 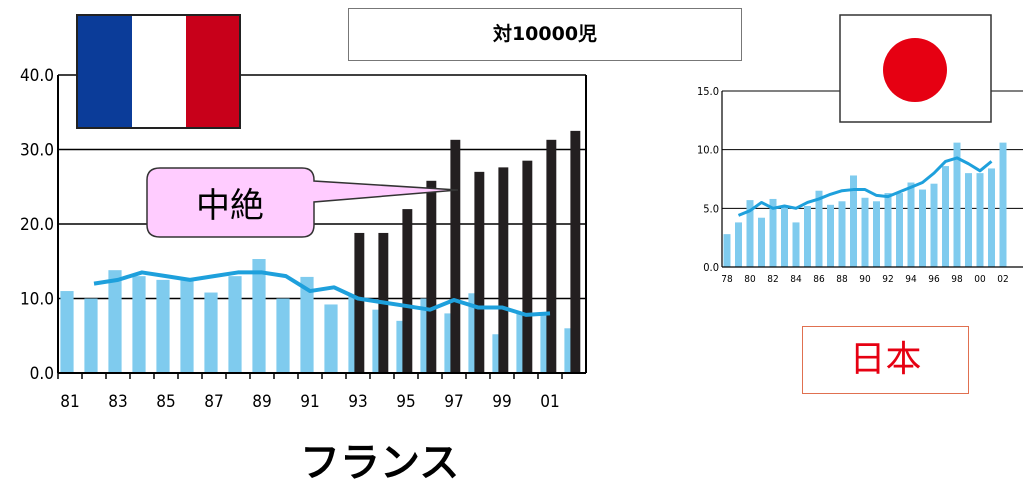 What do you see at coordinates (405, 402) in the screenshot?
I see `france-x-tick: 95` at bounding box center [405, 402].